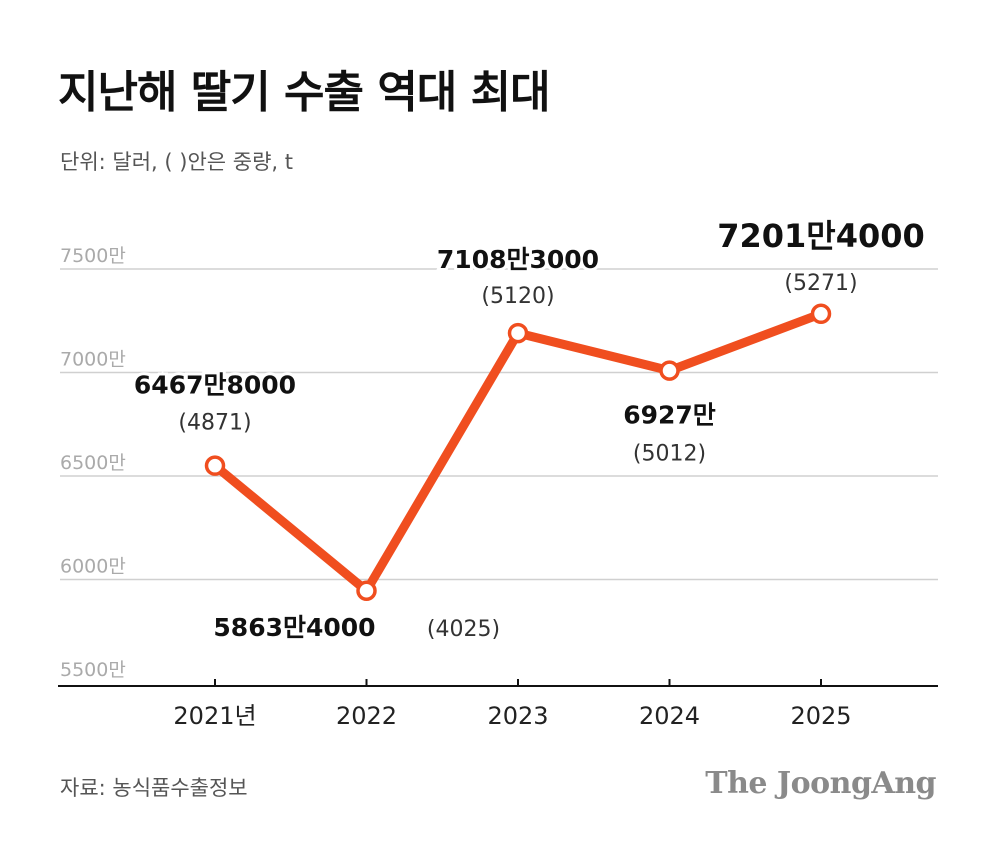 This screenshot has width=1000, height=844. I want to click on data-weight-label: (4025), so click(463, 629).